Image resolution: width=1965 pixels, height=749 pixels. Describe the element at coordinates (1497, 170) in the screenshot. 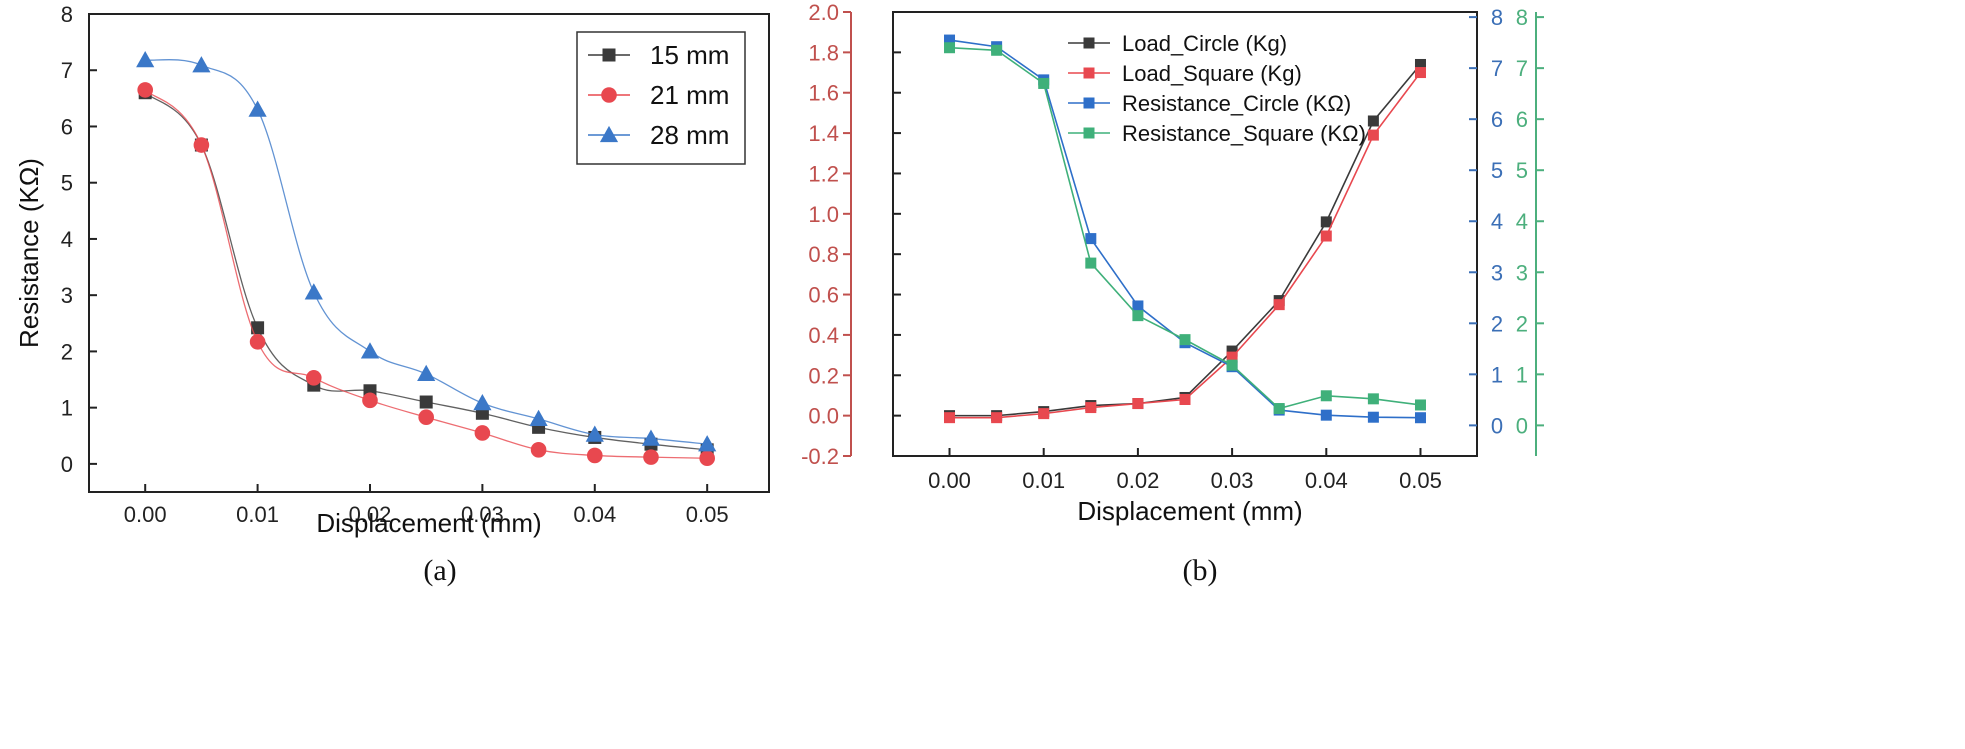

I see `panel-b-right1-tick-label: 5` at that location.